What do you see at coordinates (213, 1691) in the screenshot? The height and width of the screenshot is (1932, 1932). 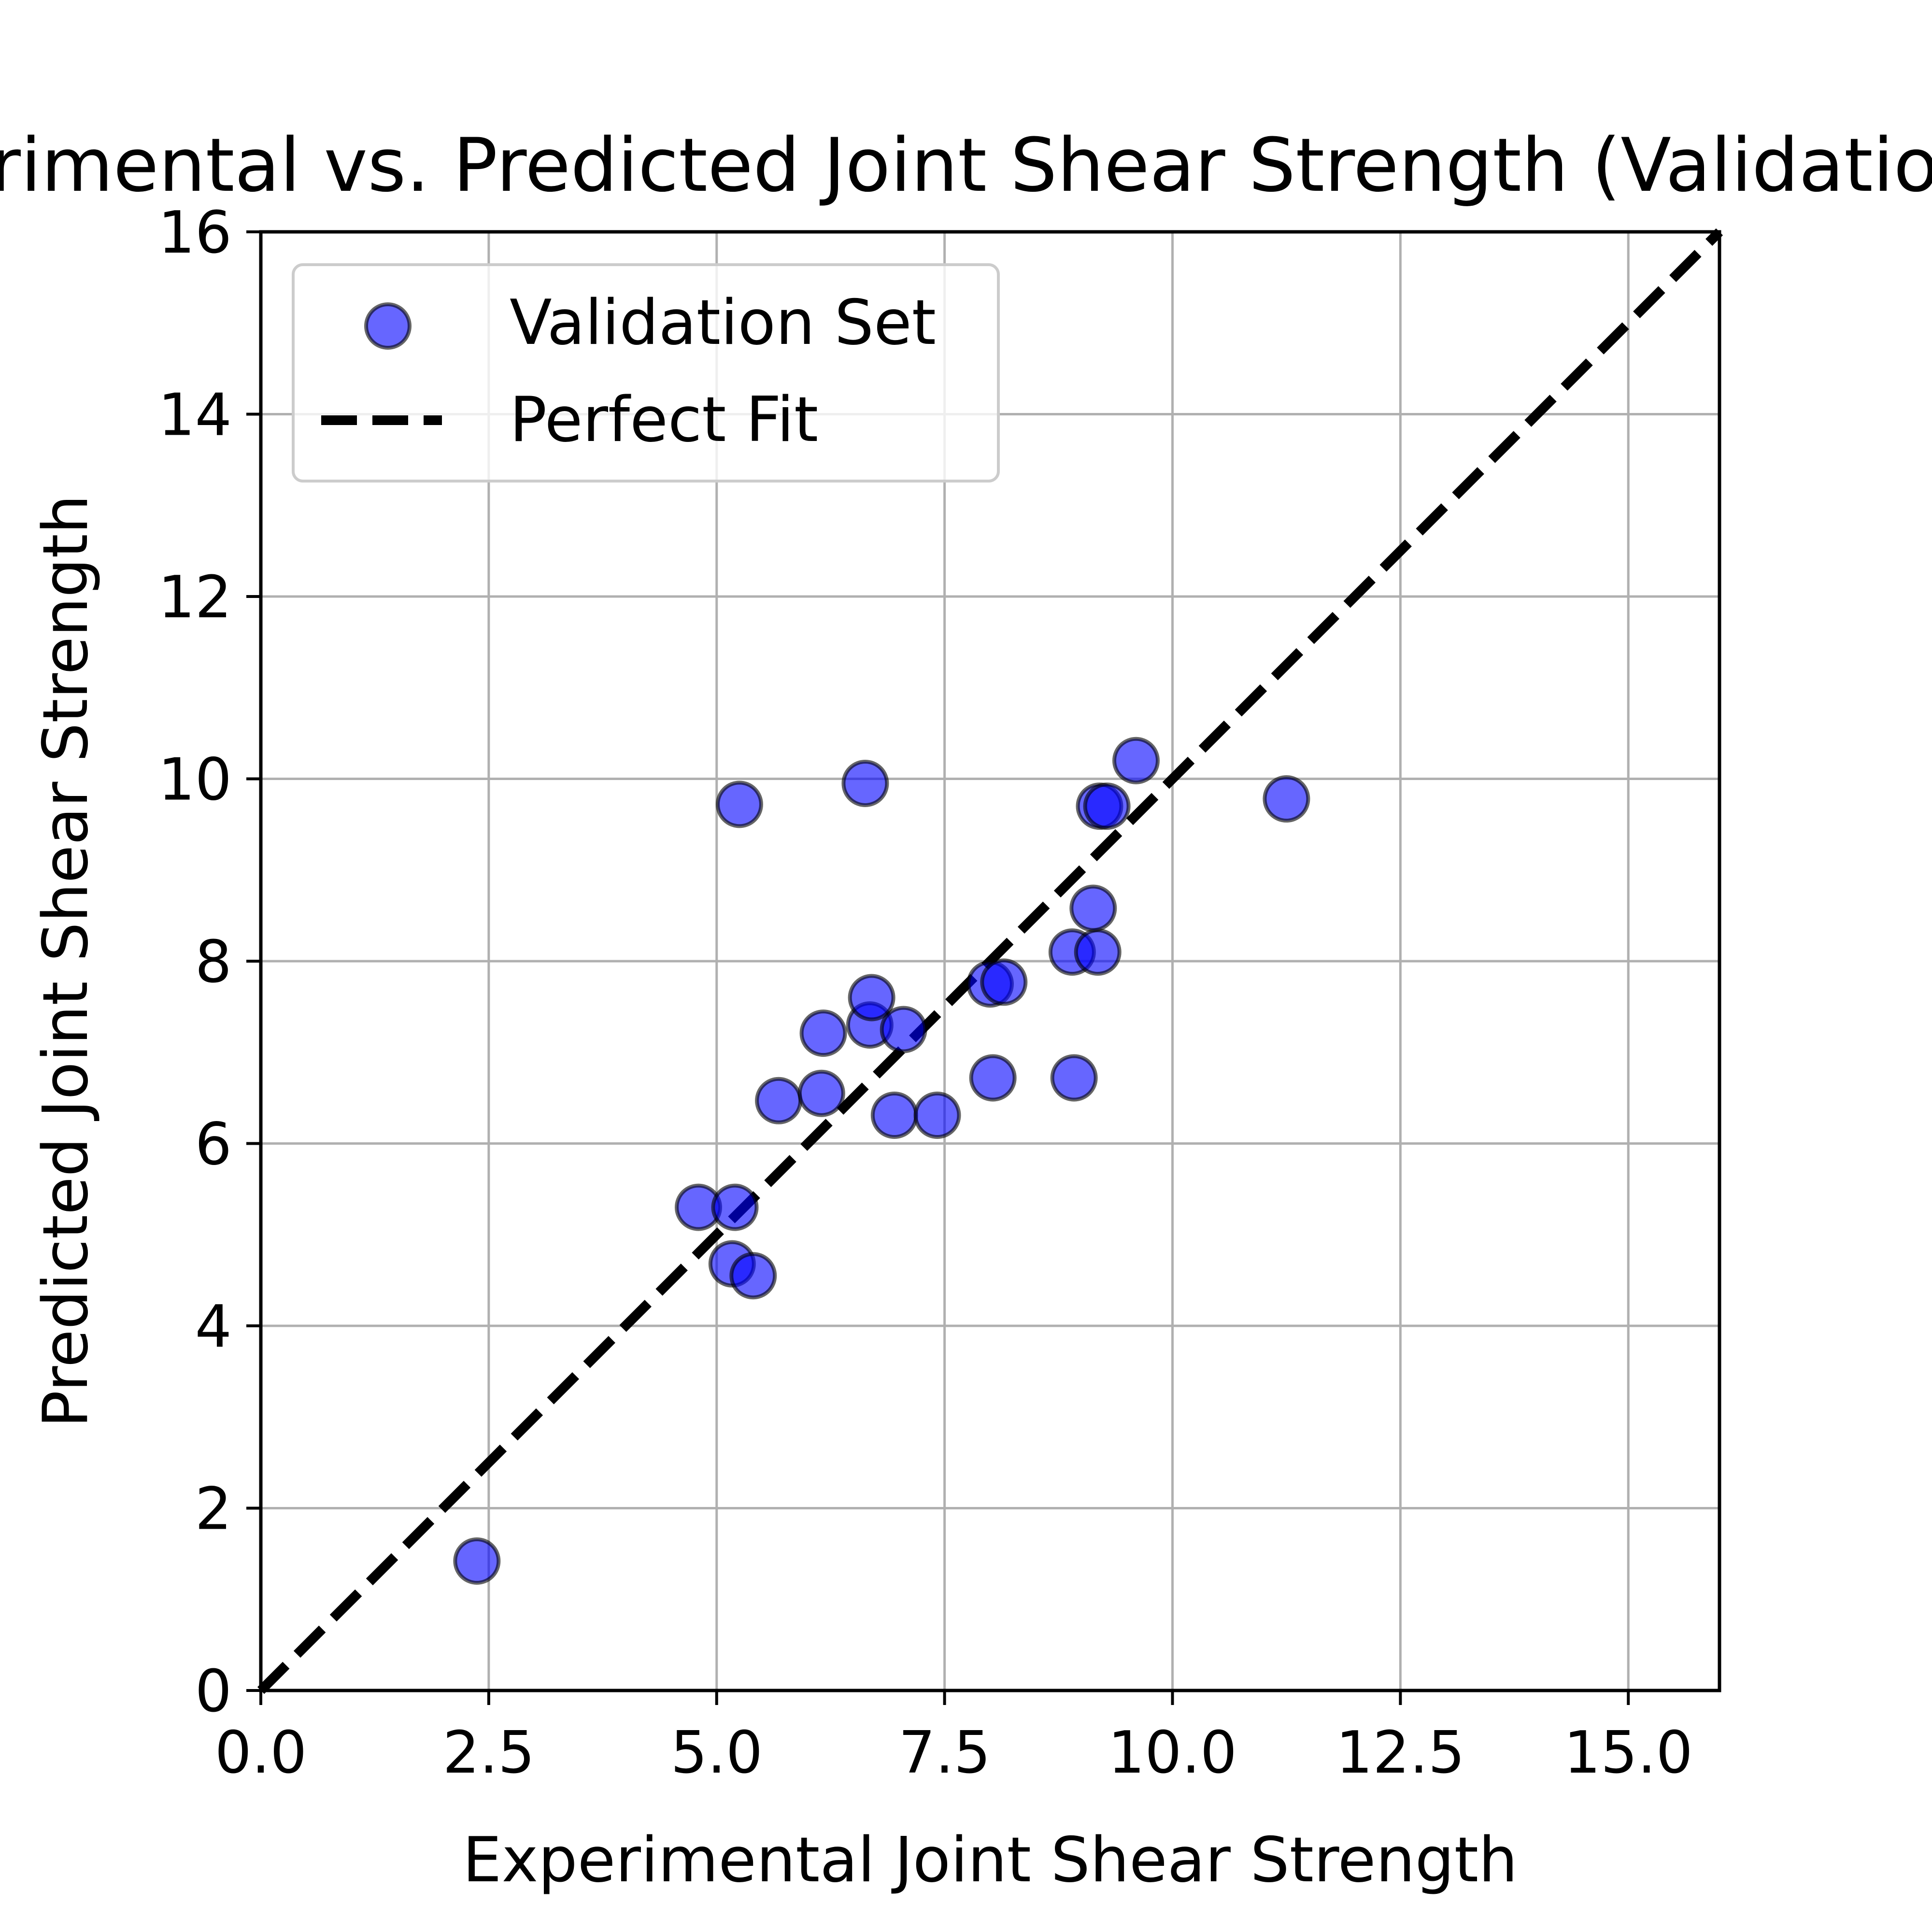 I see `y-tick-label: 0` at bounding box center [213, 1691].